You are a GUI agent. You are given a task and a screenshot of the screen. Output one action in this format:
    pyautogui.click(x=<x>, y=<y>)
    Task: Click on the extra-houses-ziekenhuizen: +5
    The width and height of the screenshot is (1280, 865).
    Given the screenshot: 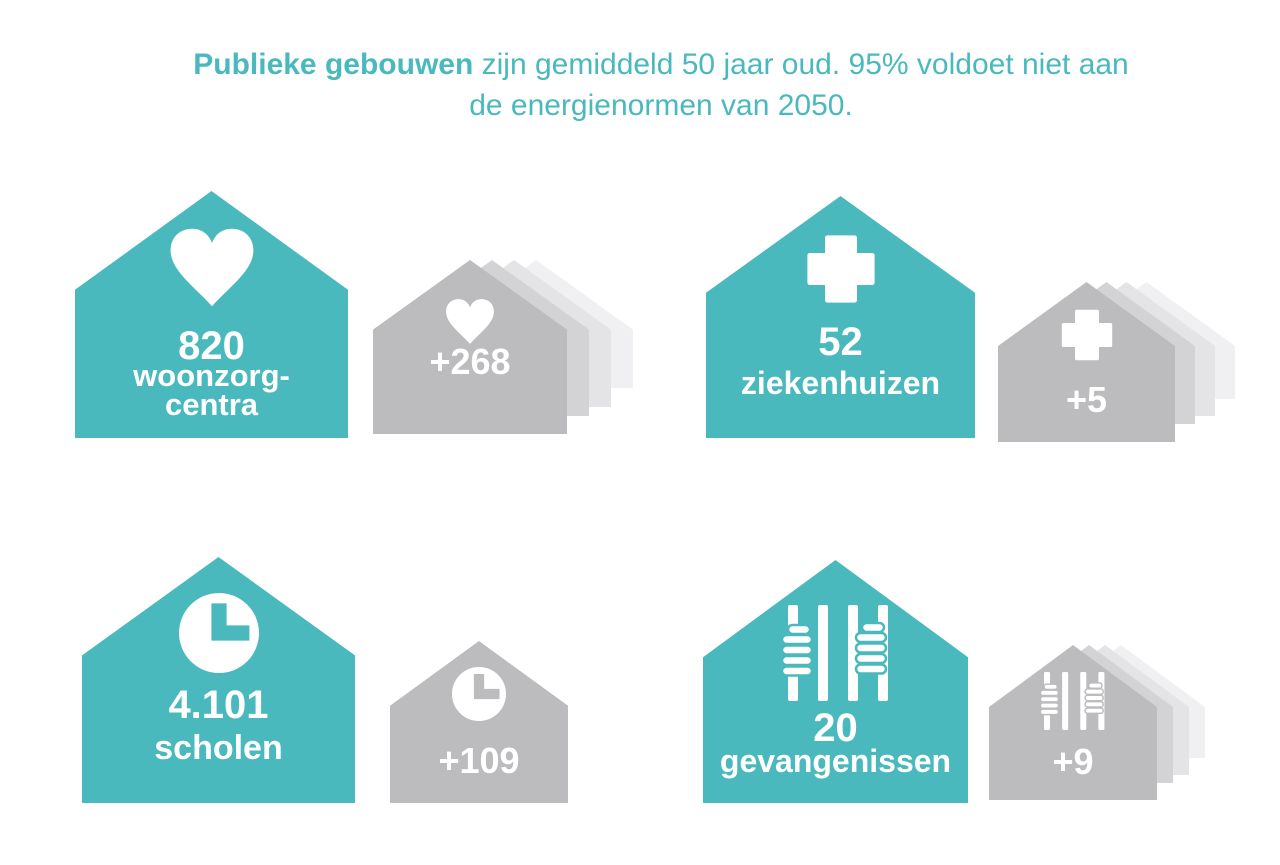 What is the action you would take?
    pyautogui.click(x=1116, y=362)
    